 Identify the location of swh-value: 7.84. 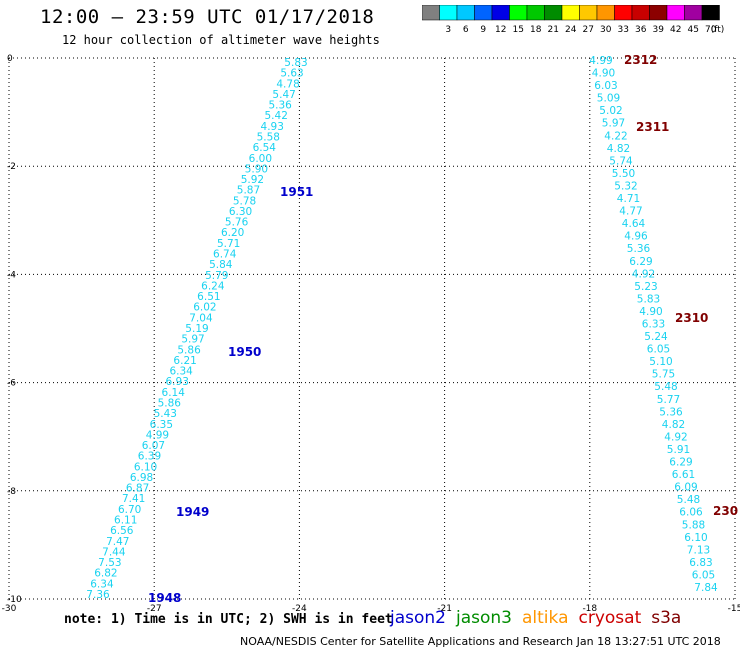
(706, 588).